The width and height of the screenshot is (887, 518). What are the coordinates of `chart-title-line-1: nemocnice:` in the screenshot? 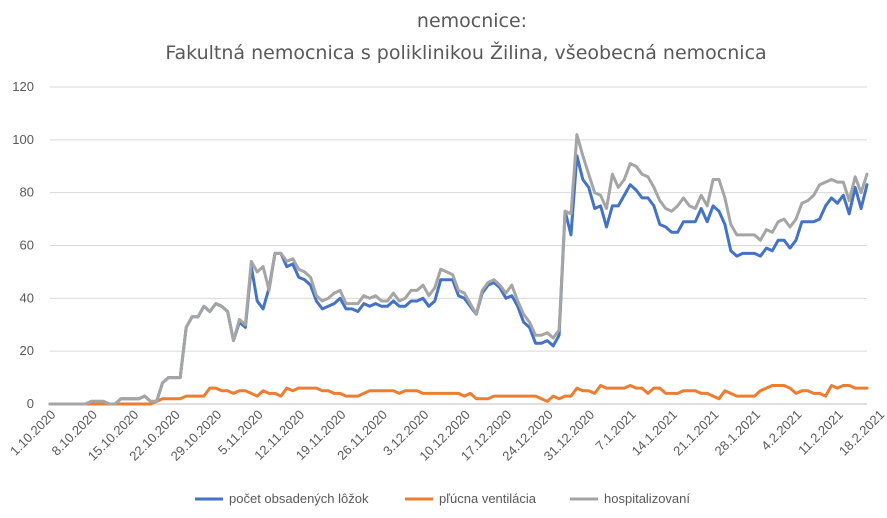 It's located at (472, 21).